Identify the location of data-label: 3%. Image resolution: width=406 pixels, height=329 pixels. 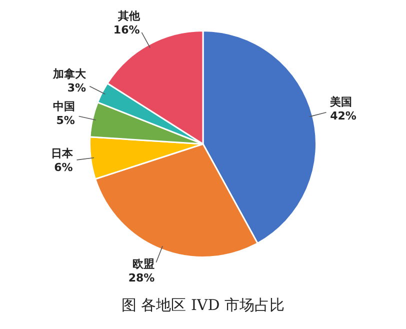
(76, 88).